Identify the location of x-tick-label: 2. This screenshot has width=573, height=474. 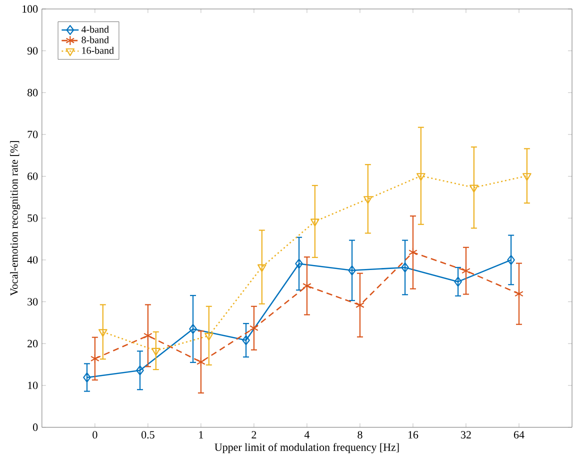
(254, 434).